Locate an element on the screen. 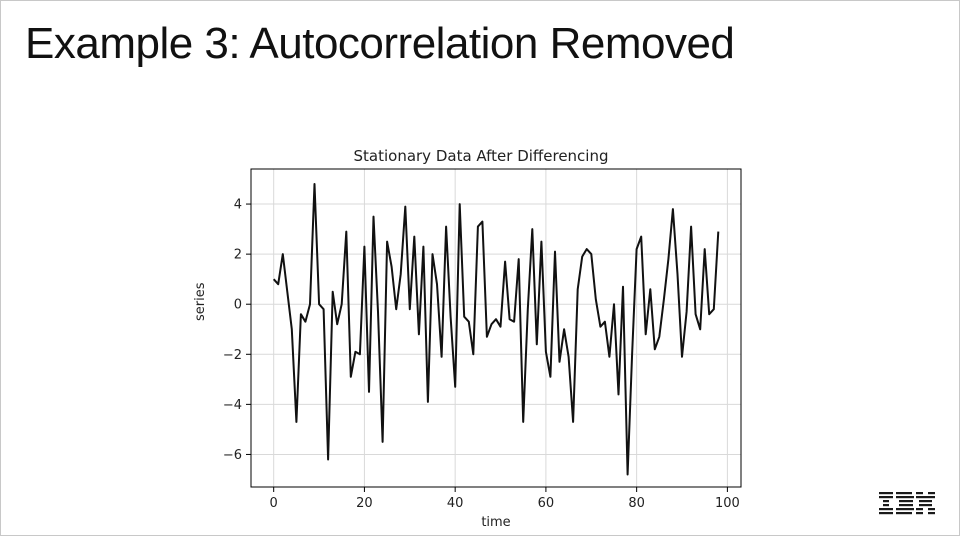 The height and width of the screenshot is (537, 960). x-tick-label: 60 is located at coordinates (546, 503).